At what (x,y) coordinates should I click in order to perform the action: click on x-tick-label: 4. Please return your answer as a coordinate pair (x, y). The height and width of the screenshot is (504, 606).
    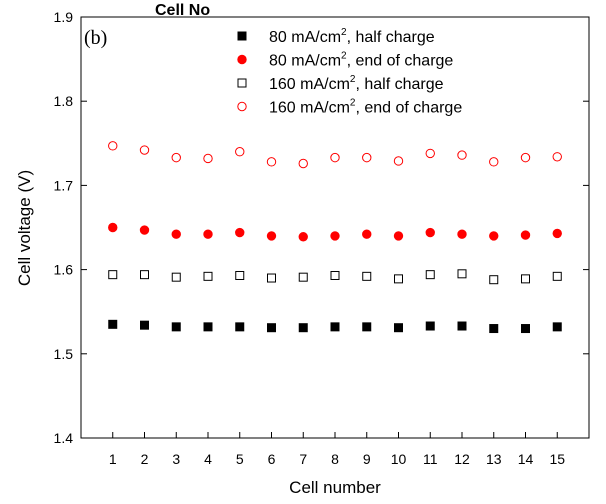
    Looking at the image, I should click on (208, 459).